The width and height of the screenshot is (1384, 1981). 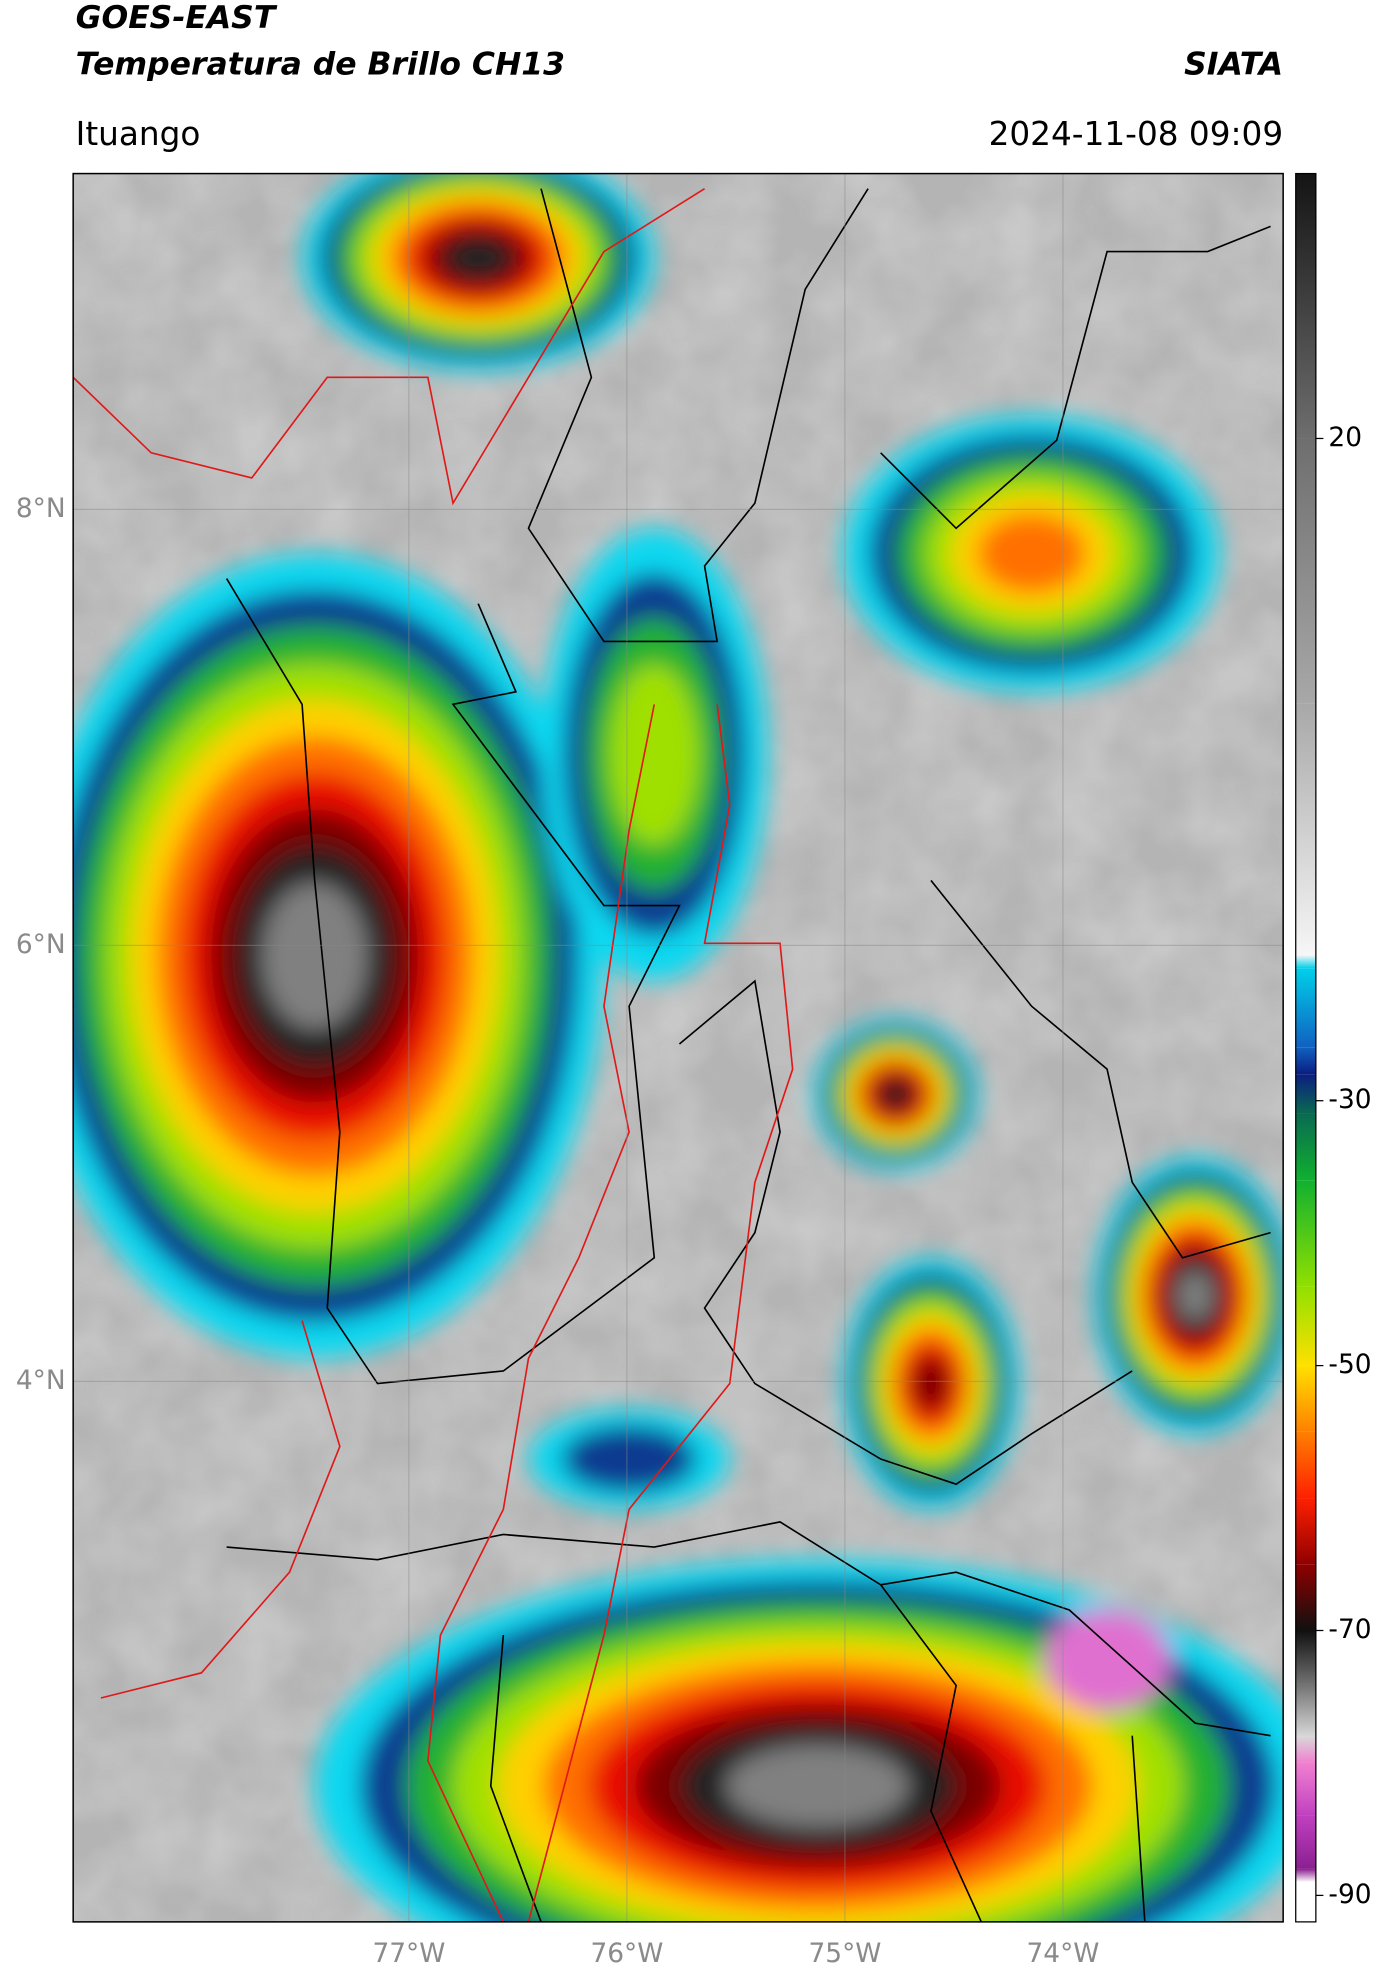 I want to click on datetime: 2024-11-08 09:09, so click(x=1136, y=134).